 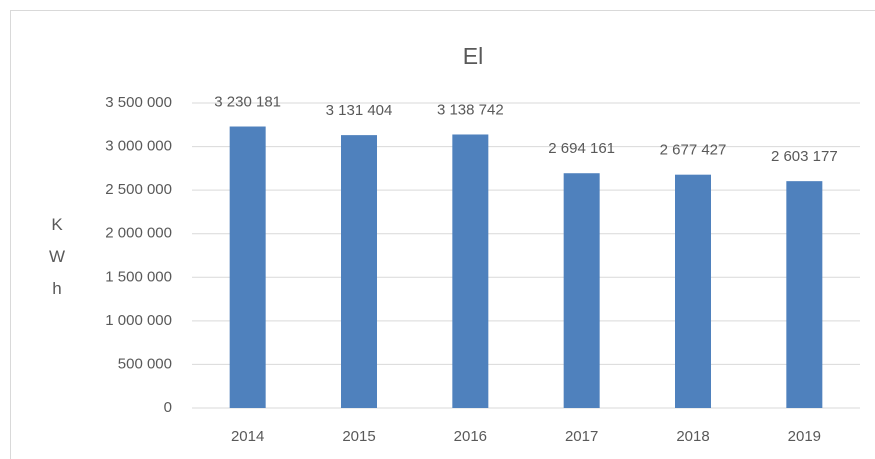 What do you see at coordinates (247, 436) in the screenshot?
I see `x-tick-label: 2014` at bounding box center [247, 436].